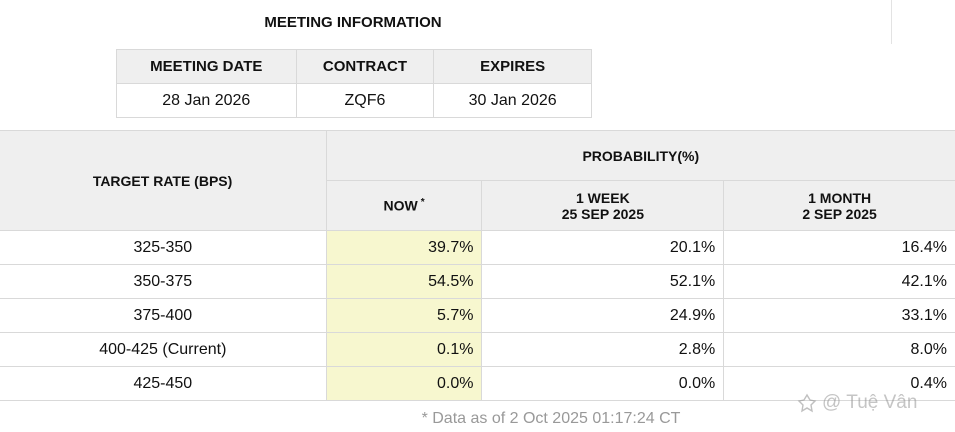  What do you see at coordinates (353, 22) in the screenshot?
I see `meeting-information-title: MEETING INFORMATION` at bounding box center [353, 22].